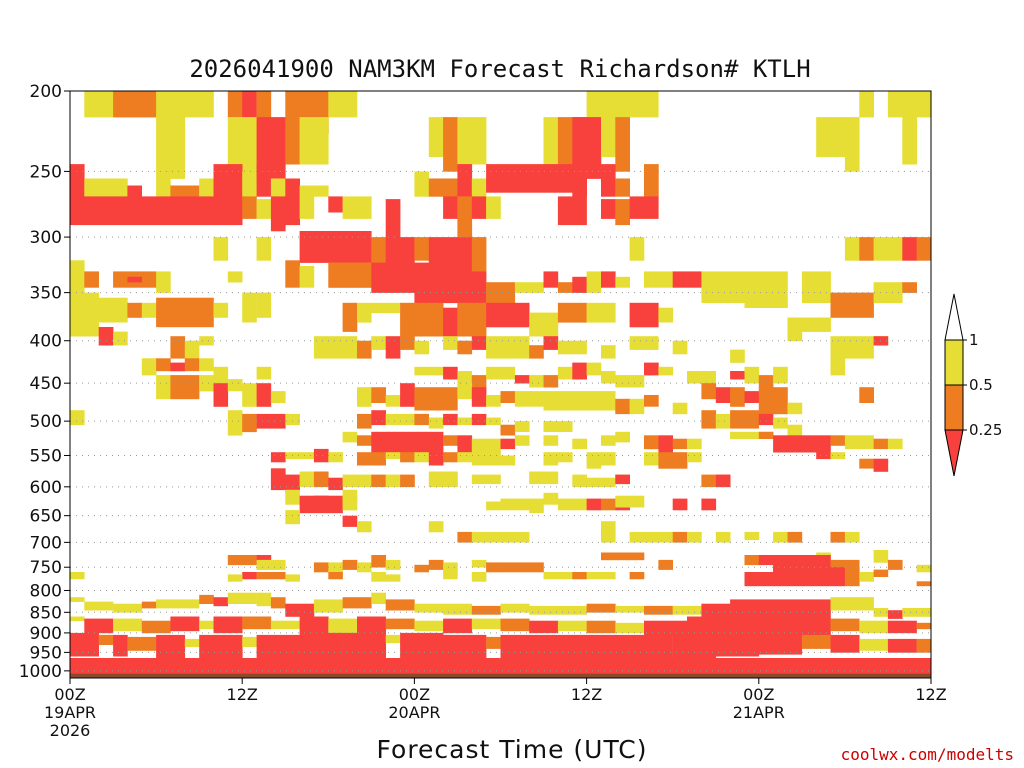 The image size is (1024, 768). I want to click on y-tick-label: 600, so click(46, 488).